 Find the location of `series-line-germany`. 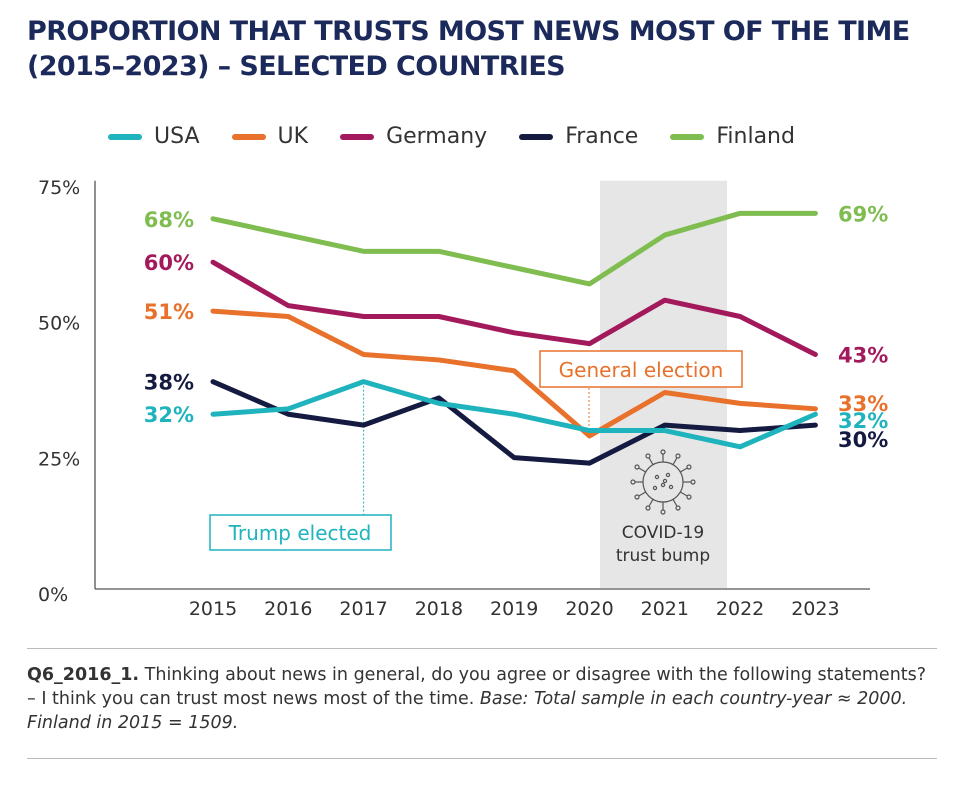

series-line-germany is located at coordinates (514, 308).